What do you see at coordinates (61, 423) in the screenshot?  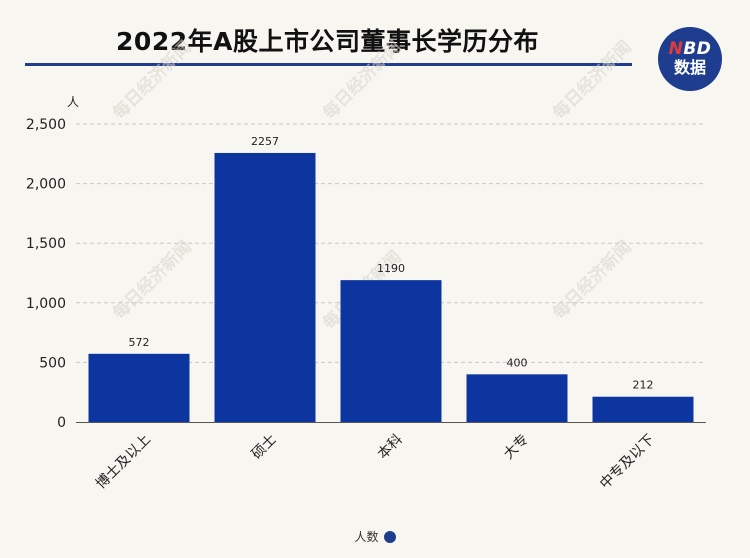 I see `y-tick-label: 0` at bounding box center [61, 423].